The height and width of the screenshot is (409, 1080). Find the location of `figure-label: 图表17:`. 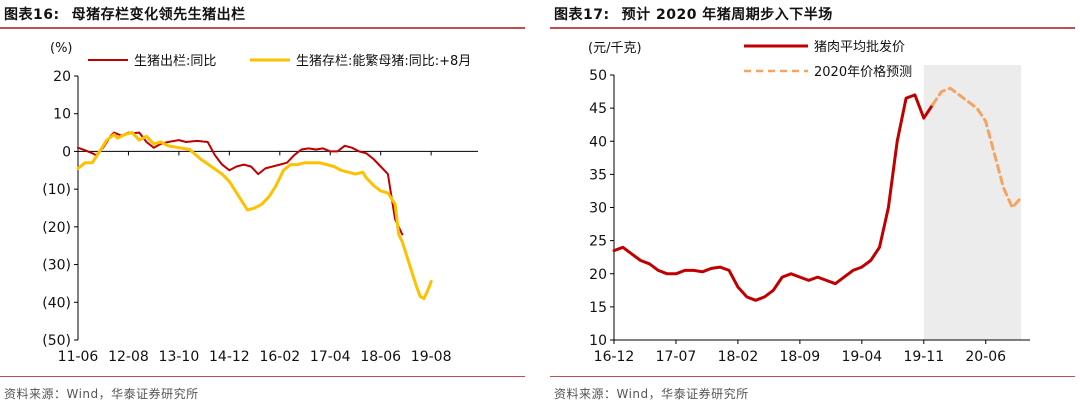

figure-label: 图表17: is located at coordinates (582, 15).